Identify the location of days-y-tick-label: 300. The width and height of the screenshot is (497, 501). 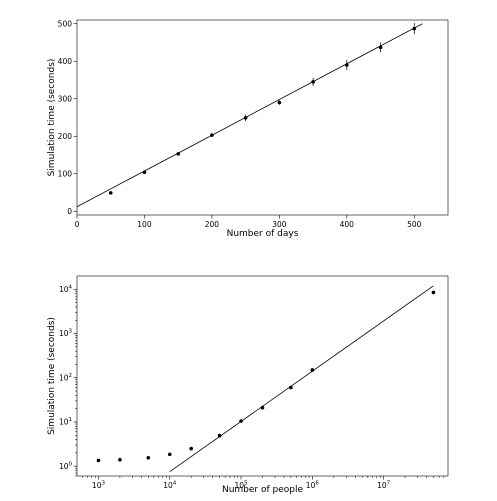
(65, 98).